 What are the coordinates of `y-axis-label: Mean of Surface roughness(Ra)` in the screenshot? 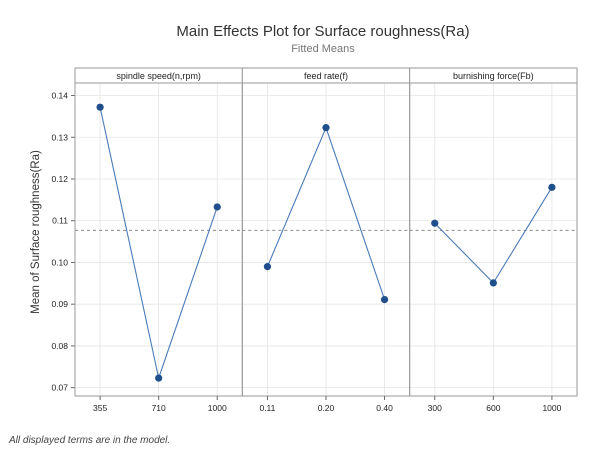 It's located at (36, 232).